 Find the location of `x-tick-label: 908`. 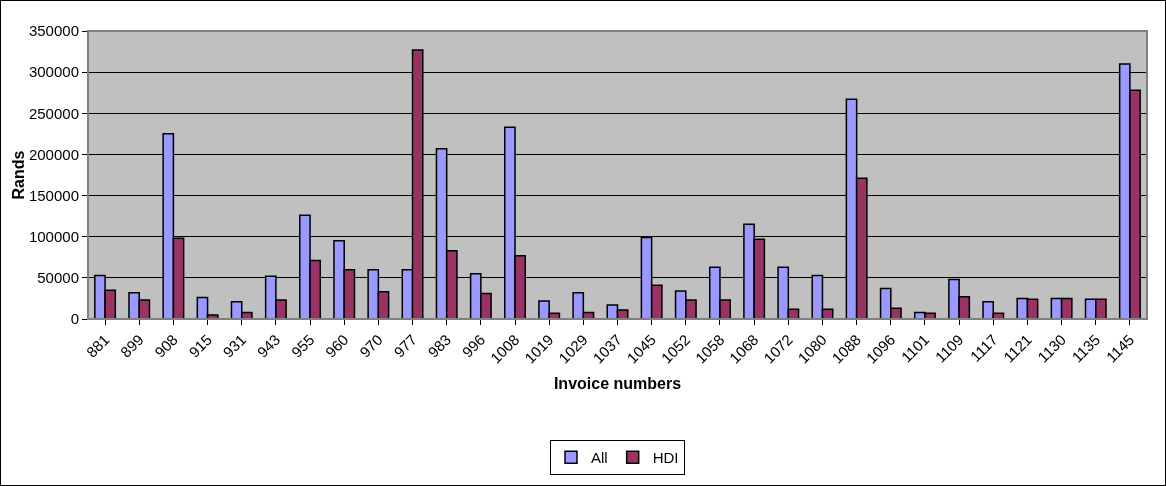

x-tick-label: 908 is located at coordinates (166, 345).